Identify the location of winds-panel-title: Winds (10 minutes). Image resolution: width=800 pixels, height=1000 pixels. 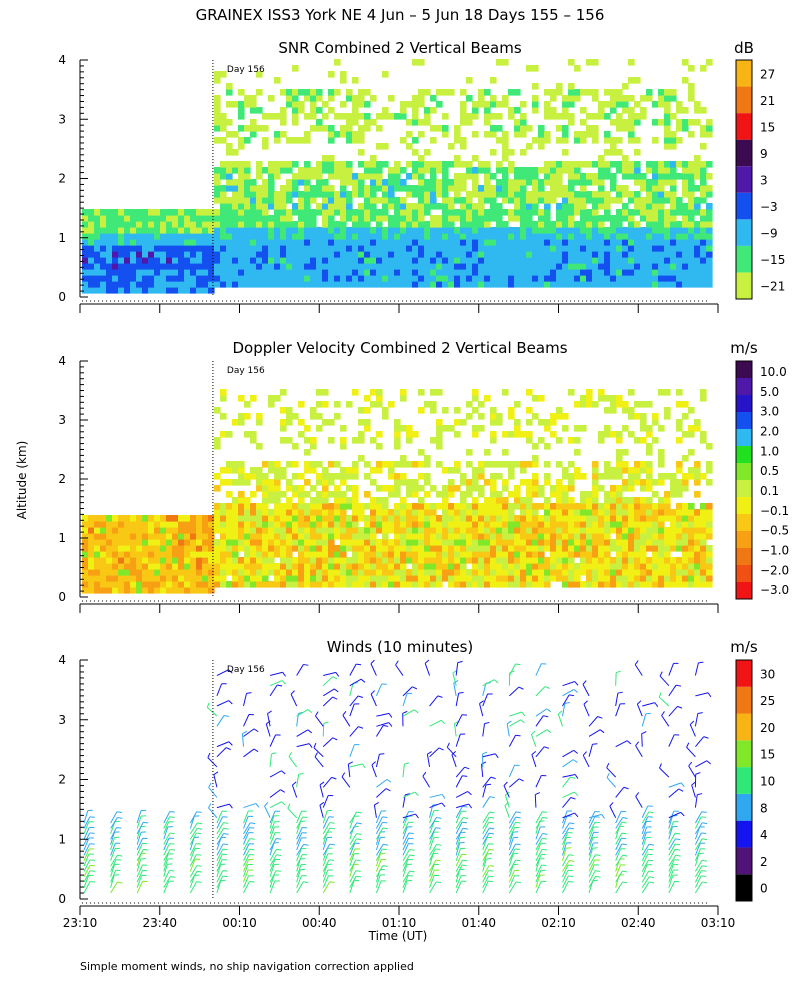
(400, 647).